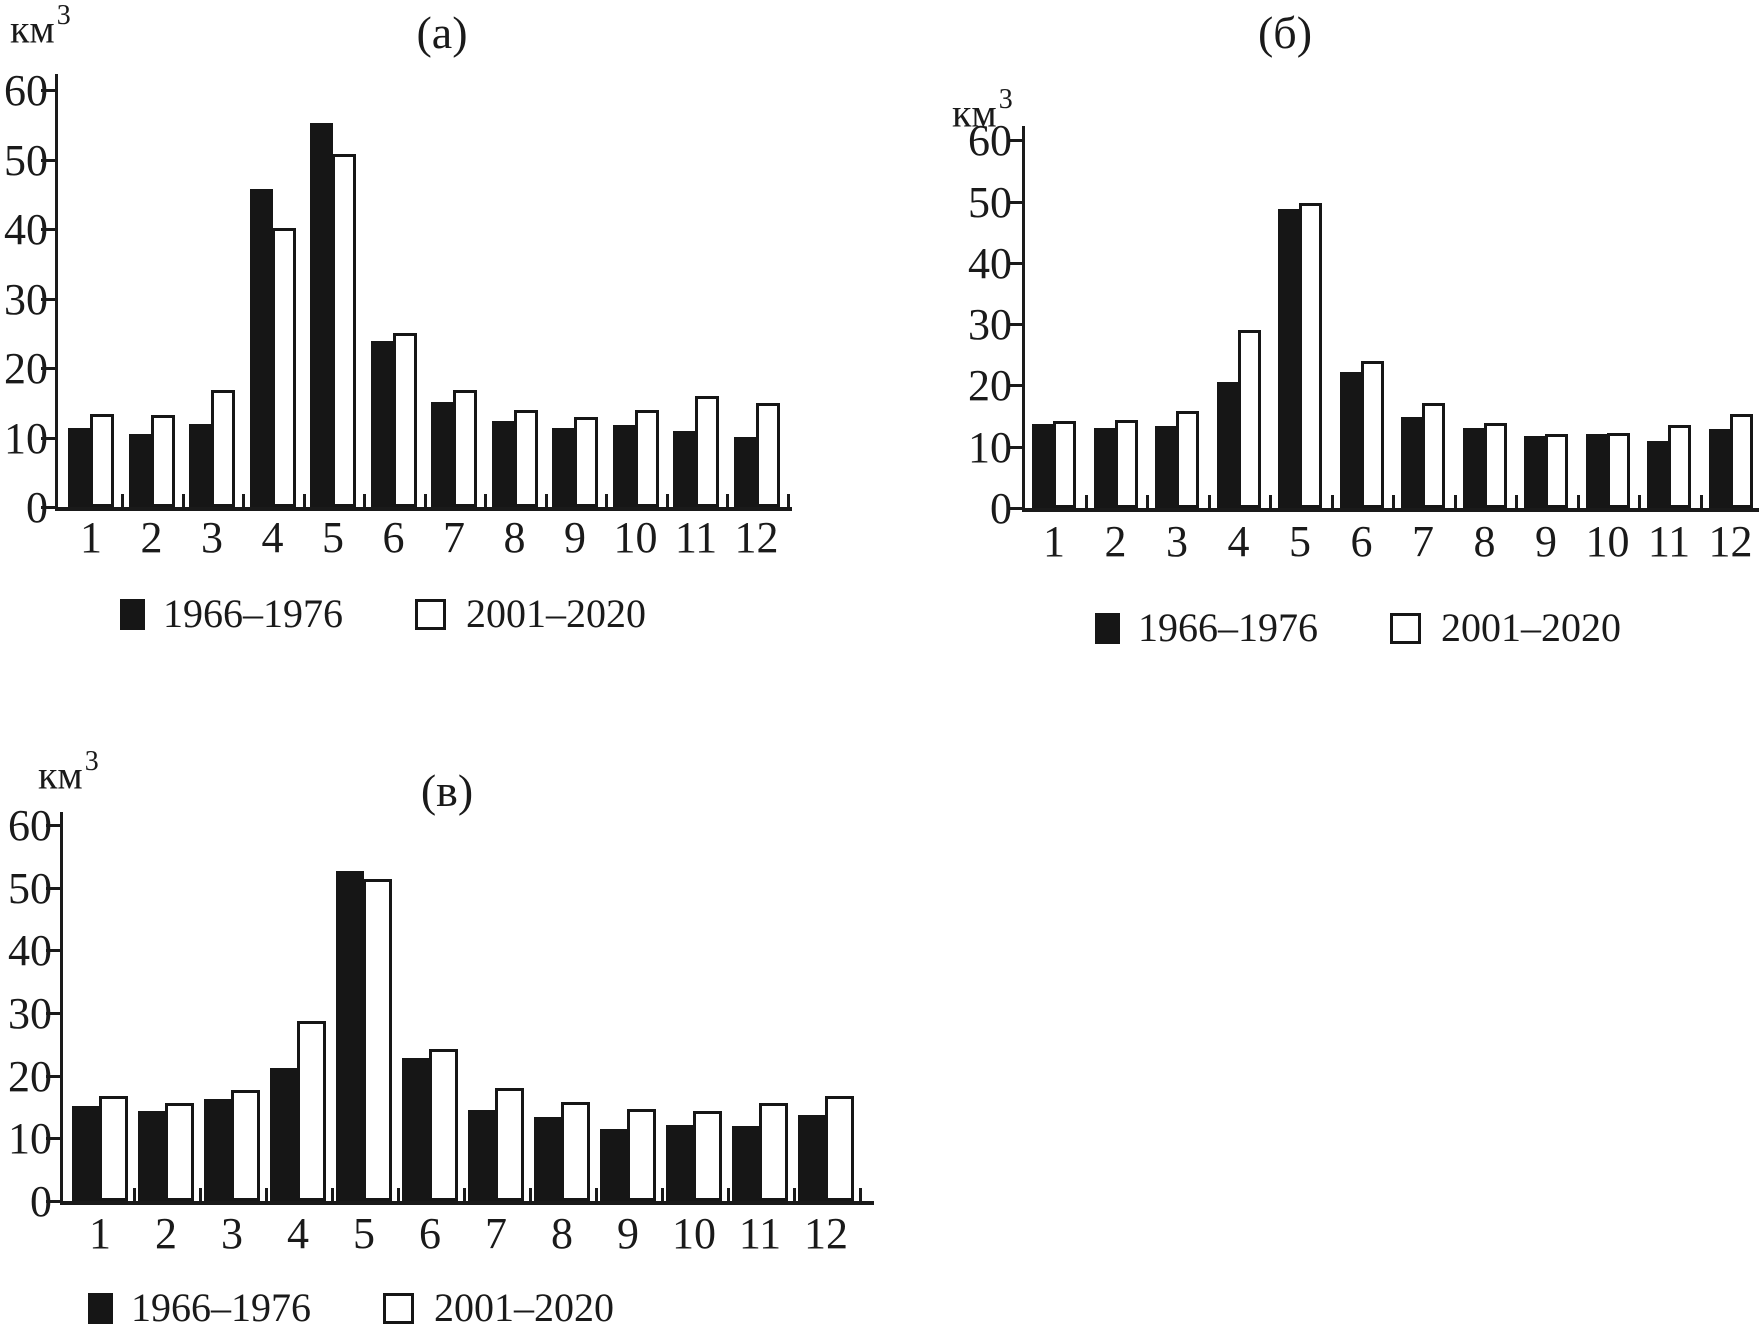 The height and width of the screenshot is (1341, 1759). I want to click on x-tick-label: 11, so click(696, 537).